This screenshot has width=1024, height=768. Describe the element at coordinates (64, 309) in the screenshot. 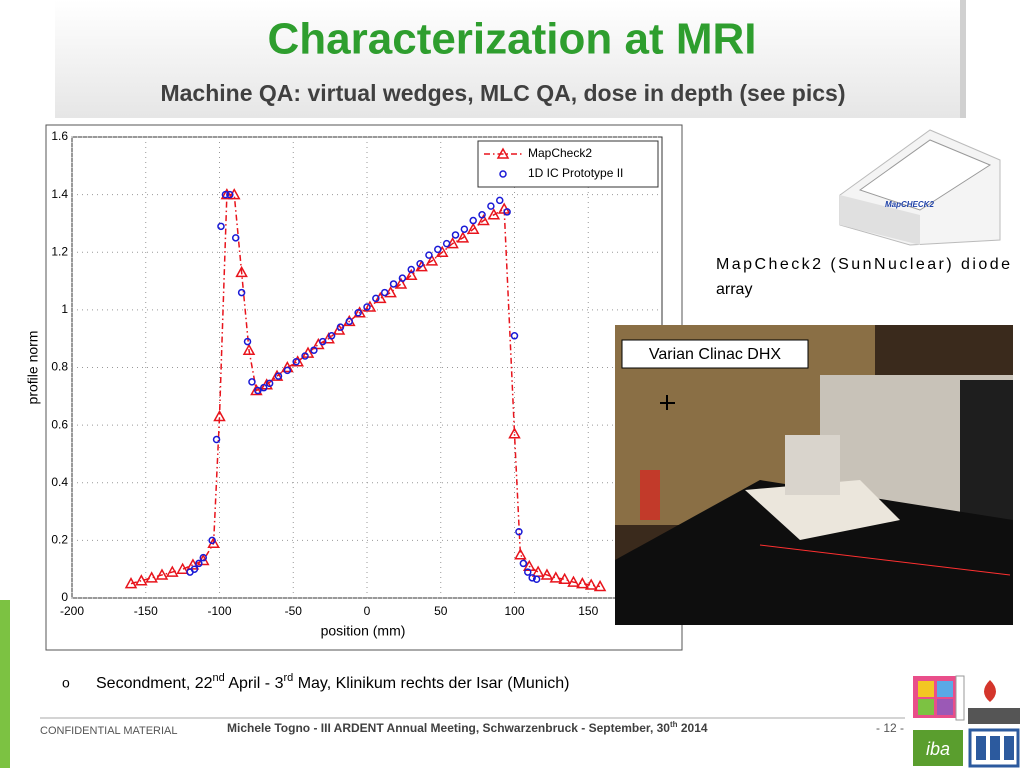

I see `y-tick-label: 1` at that location.